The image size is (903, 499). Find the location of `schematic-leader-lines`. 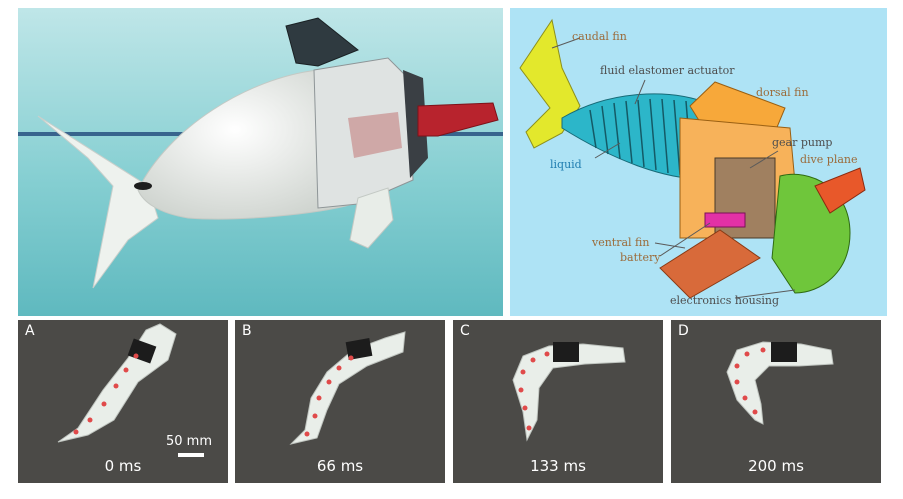

schematic-leader-lines is located at coordinates (673, 168).